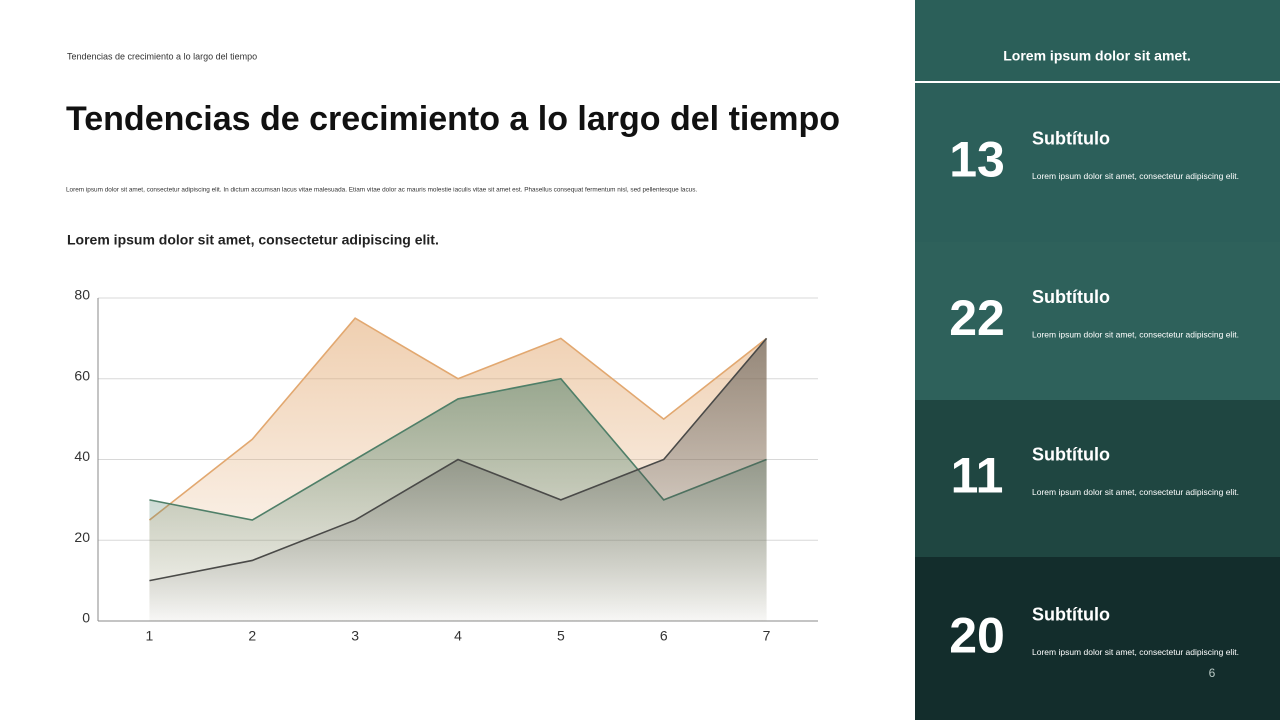 The image size is (1280, 725). I want to click on page-number: 6, so click(1212, 673).